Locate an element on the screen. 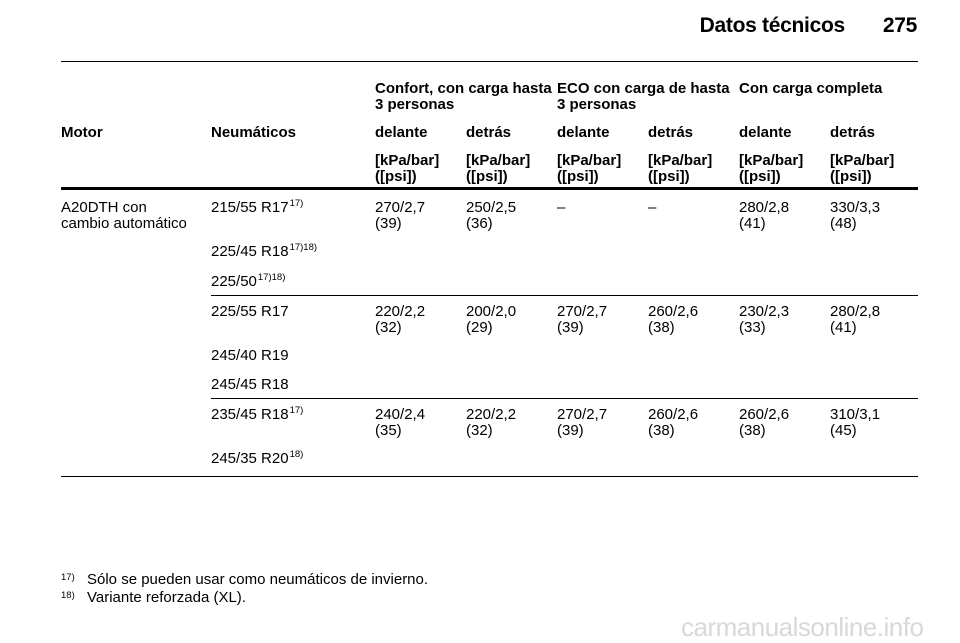 The height and width of the screenshot is (643, 960). table-header-rule is located at coordinates (489, 188).